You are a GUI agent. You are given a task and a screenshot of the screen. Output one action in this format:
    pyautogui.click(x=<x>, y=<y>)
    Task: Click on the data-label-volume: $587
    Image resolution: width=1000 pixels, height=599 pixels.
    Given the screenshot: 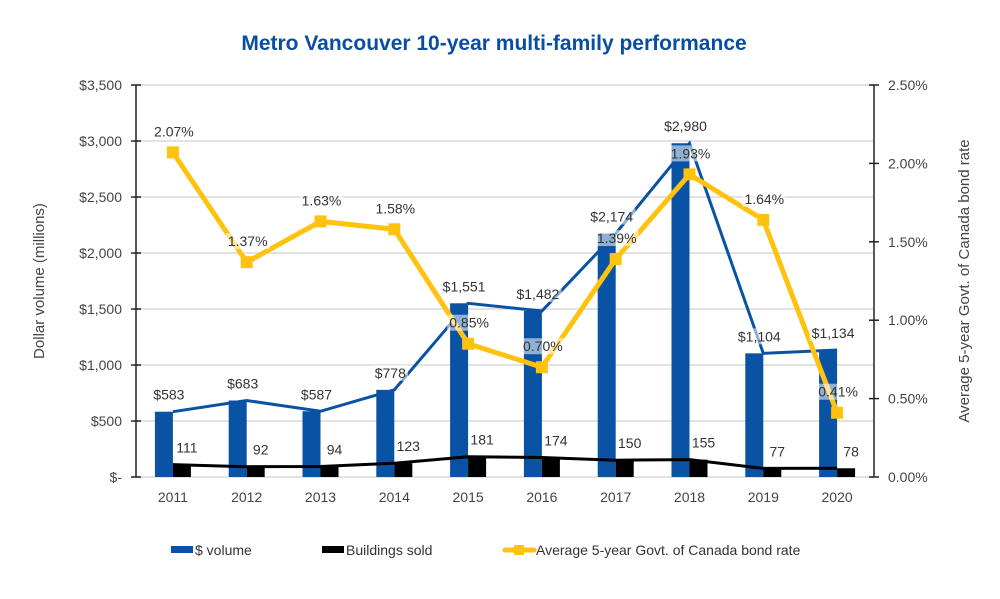 What is the action you would take?
    pyautogui.click(x=316, y=394)
    